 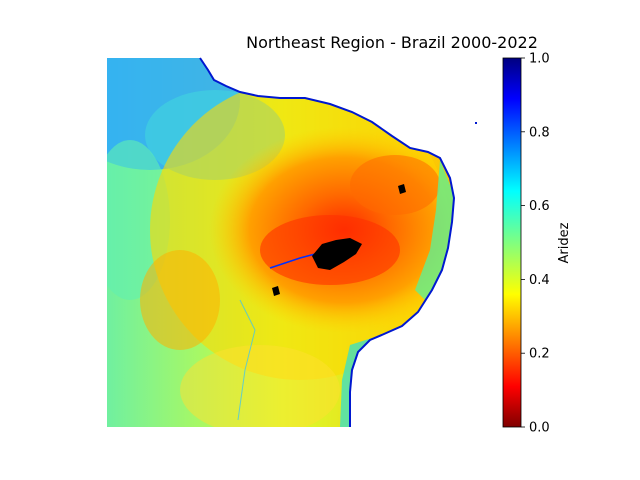 What do you see at coordinates (392, 42) in the screenshot?
I see `page-title: Northeast Region - Brazil 2000-2022` at bounding box center [392, 42].